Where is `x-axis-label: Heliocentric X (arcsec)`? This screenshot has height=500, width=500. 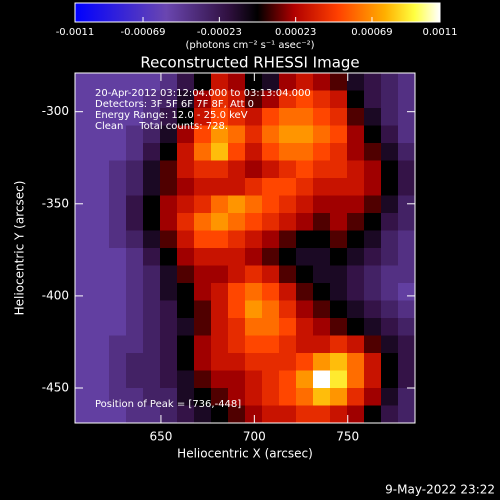 x-axis-label: Heliocentric X (arcsec) is located at coordinates (245, 454).